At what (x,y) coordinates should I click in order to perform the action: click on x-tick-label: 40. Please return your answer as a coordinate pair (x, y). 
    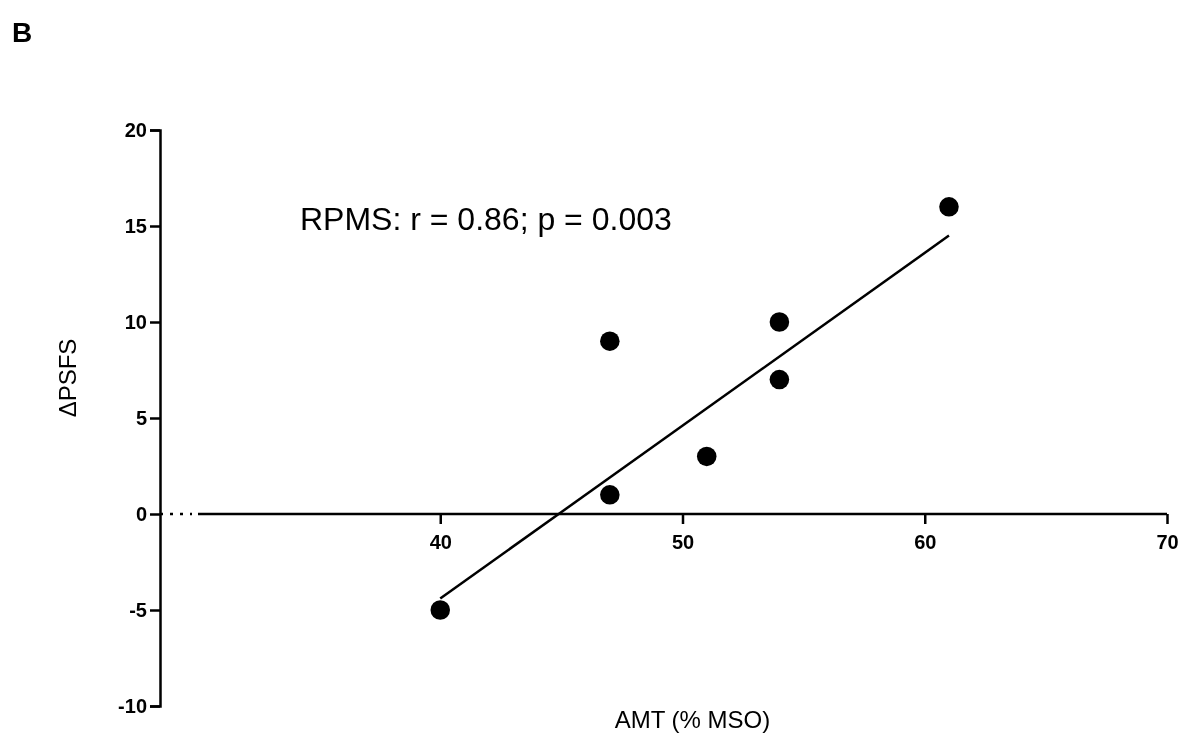
    Looking at the image, I should click on (440, 542).